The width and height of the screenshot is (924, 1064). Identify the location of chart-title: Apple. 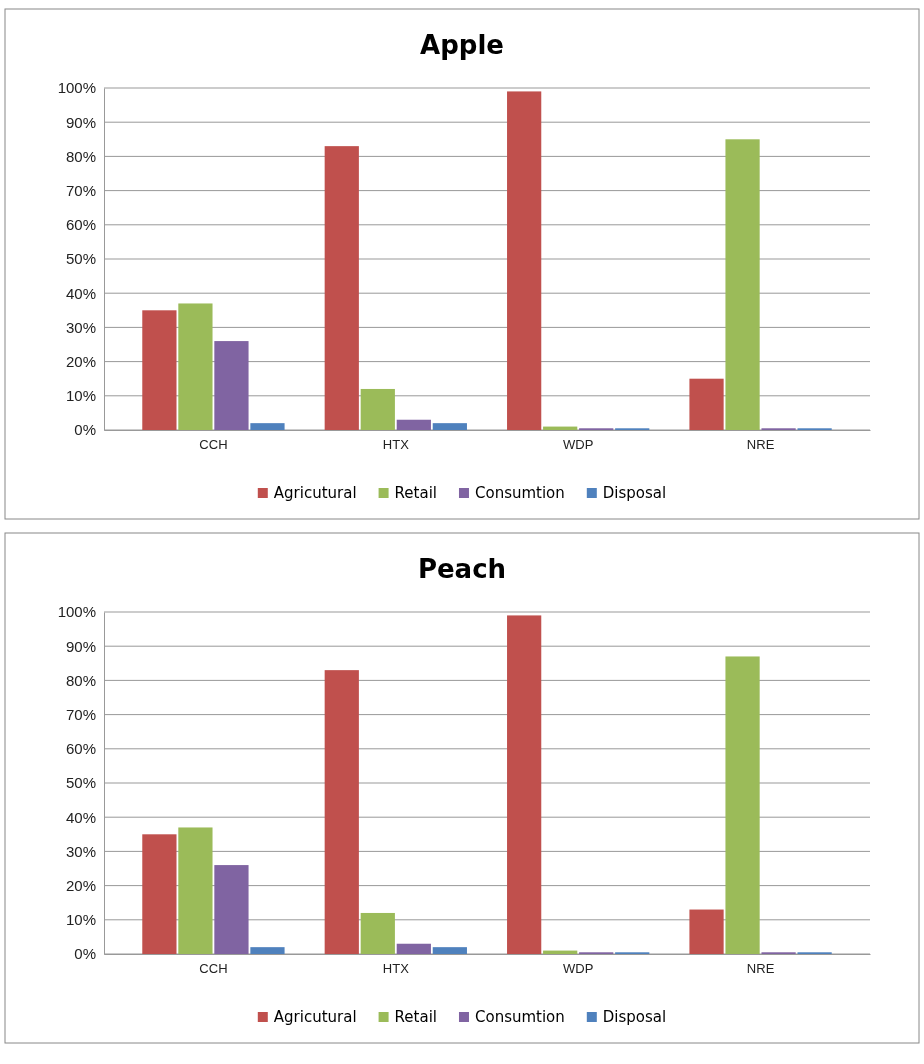
(462, 45).